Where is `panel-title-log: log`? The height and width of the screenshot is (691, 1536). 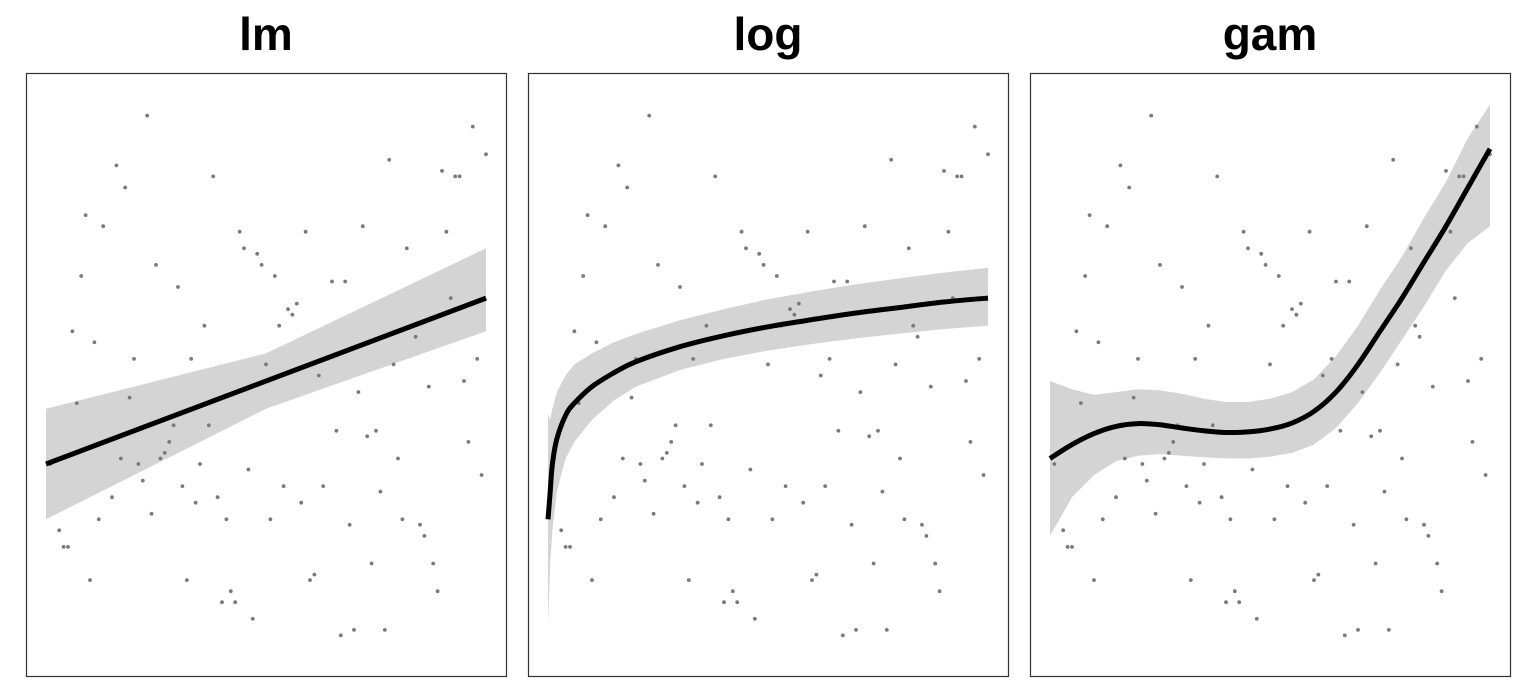
panel-title-log: log is located at coordinates (768, 34).